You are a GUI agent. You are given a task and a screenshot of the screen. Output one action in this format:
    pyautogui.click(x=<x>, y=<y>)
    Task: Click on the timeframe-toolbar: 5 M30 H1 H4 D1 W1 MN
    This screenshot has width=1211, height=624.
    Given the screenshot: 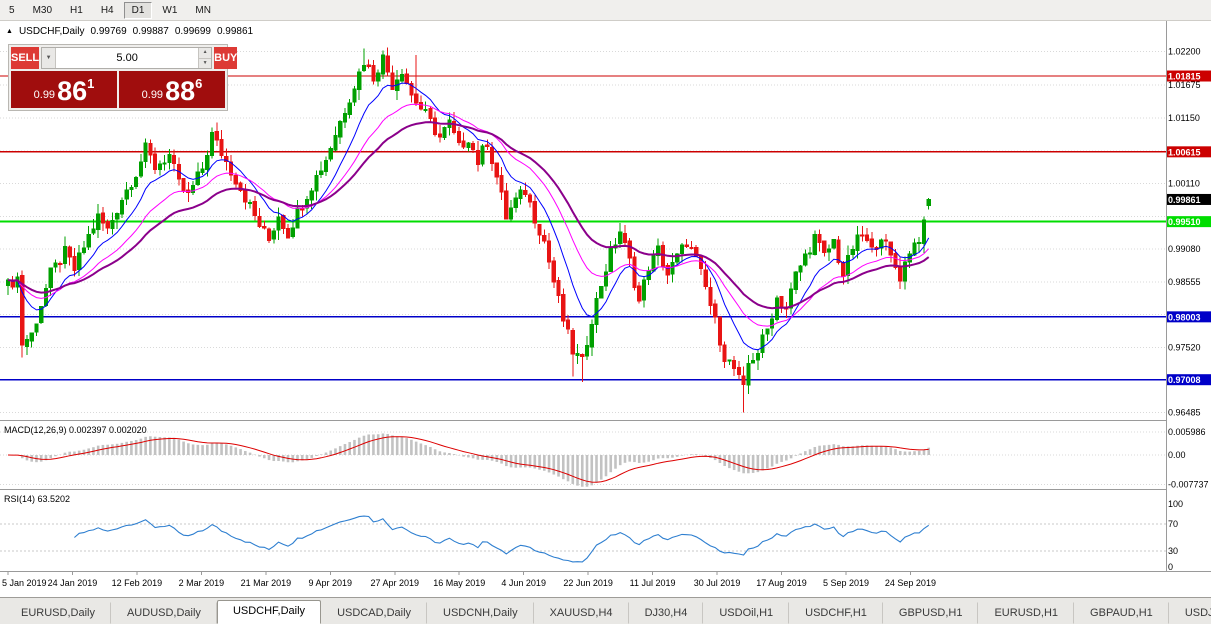 What is the action you would take?
    pyautogui.click(x=605, y=10)
    